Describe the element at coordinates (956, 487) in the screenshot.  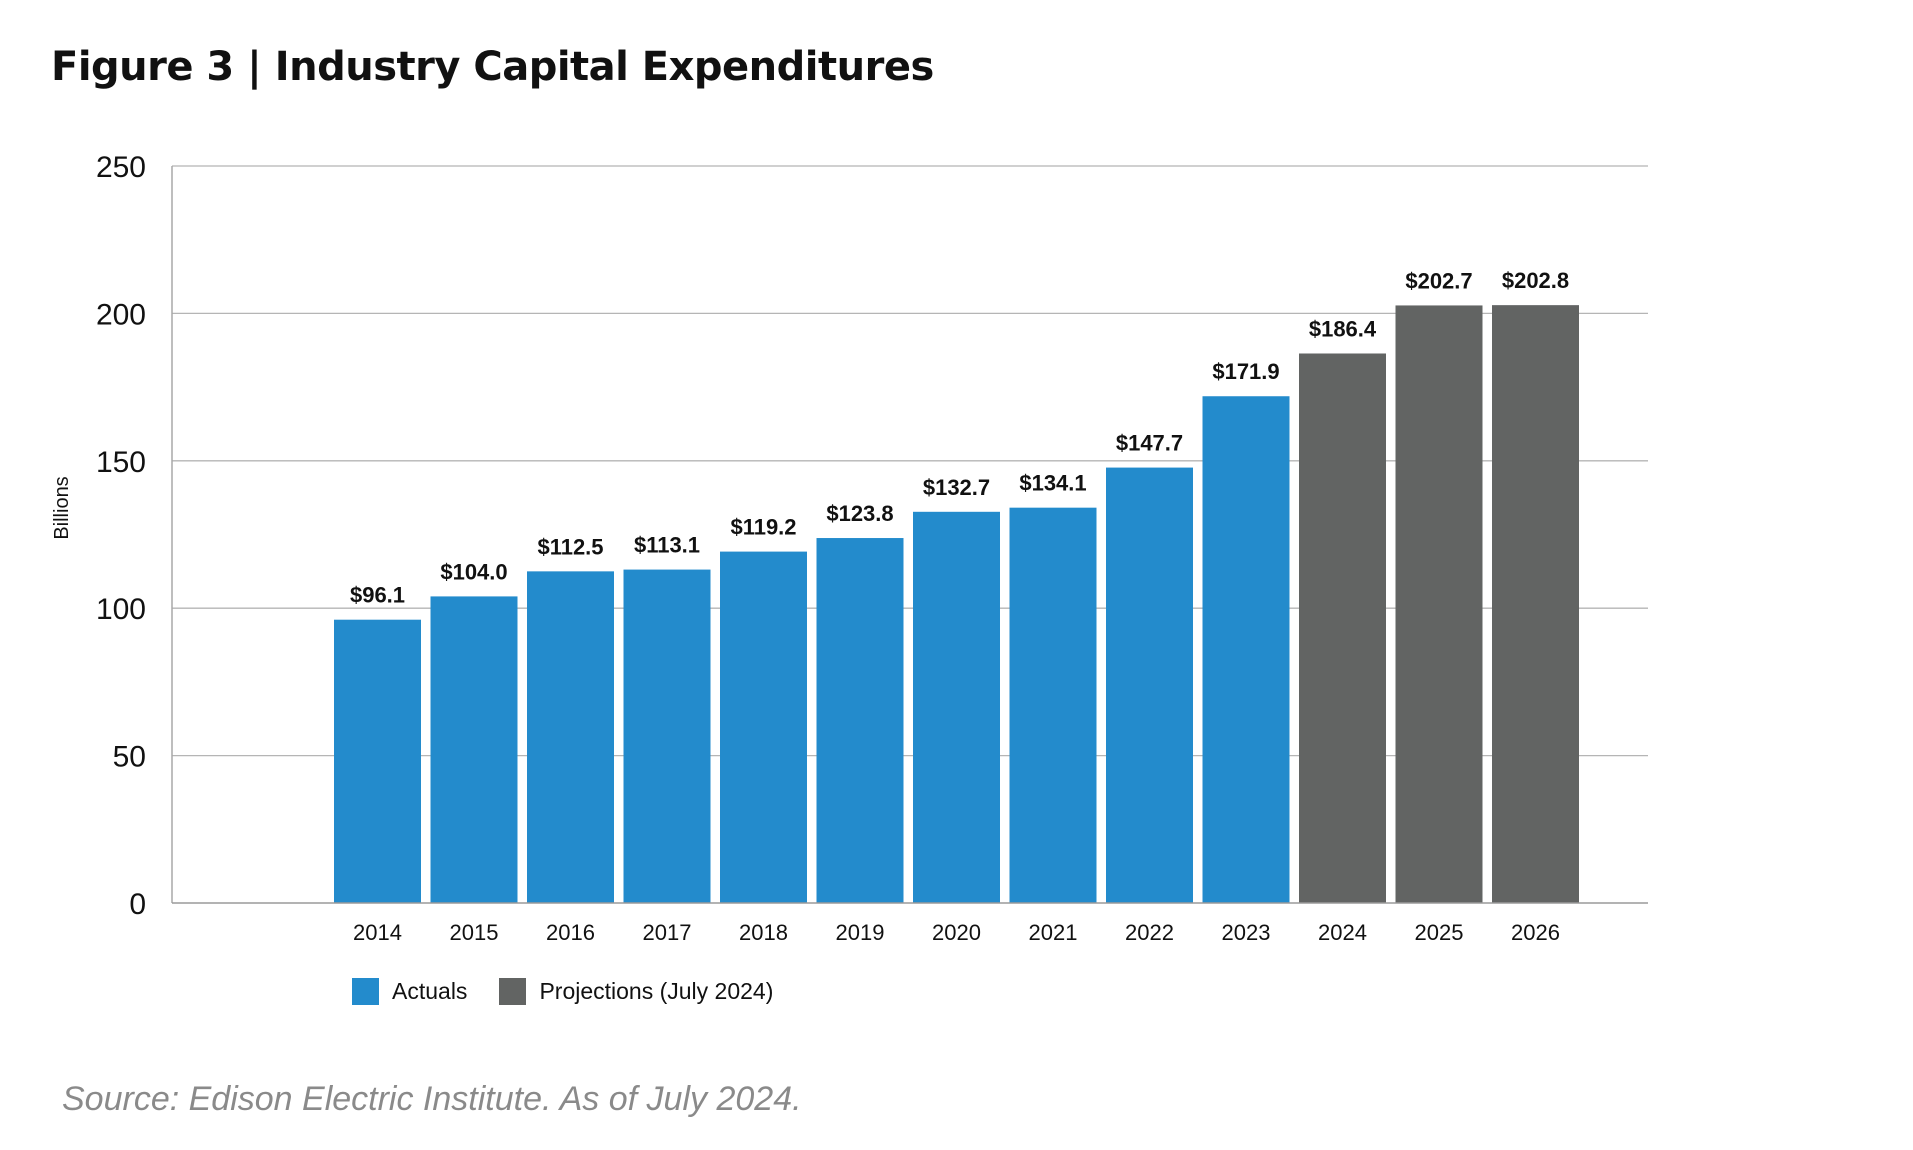
I see `data-label-2020: $132.7` at that location.